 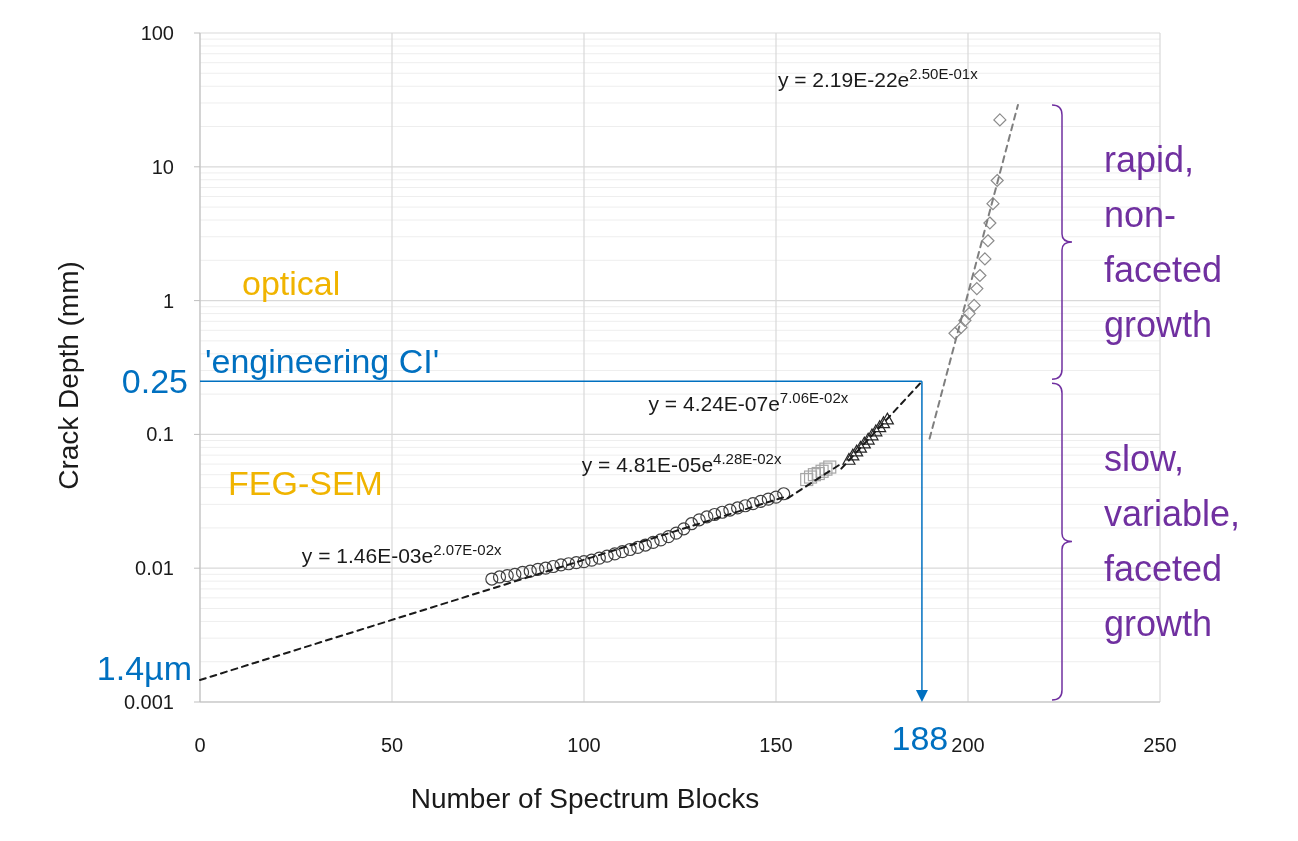 I want to click on y-tick-label: 0.01, so click(x=154, y=568).